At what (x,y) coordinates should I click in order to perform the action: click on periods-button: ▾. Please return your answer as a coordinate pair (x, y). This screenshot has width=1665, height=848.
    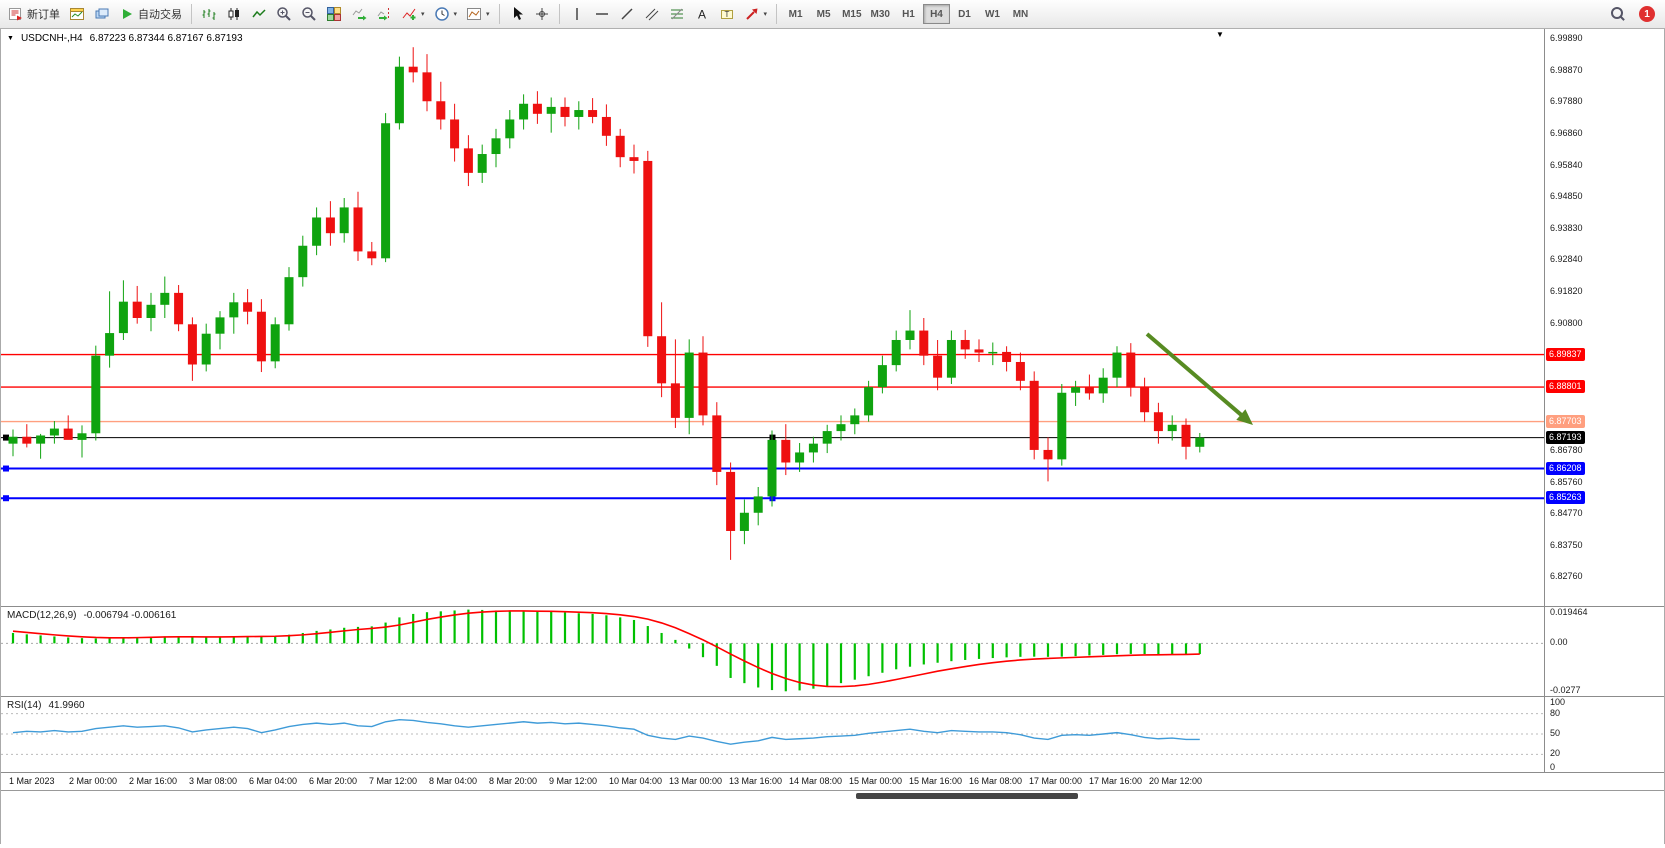
    Looking at the image, I should click on (446, 14).